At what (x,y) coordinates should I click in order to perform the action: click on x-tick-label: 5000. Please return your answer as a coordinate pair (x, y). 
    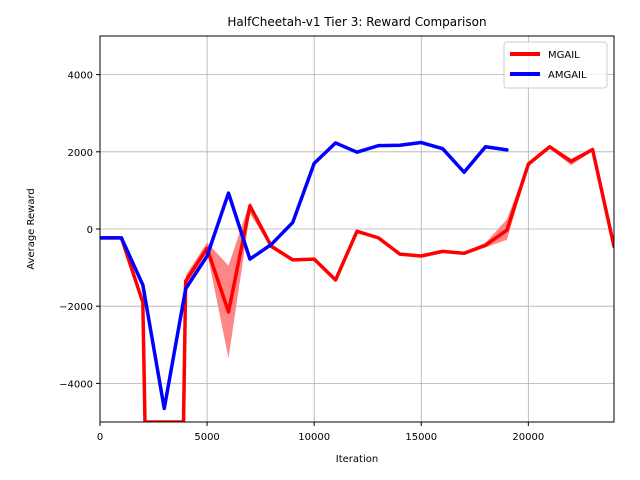
    Looking at the image, I should click on (206, 437).